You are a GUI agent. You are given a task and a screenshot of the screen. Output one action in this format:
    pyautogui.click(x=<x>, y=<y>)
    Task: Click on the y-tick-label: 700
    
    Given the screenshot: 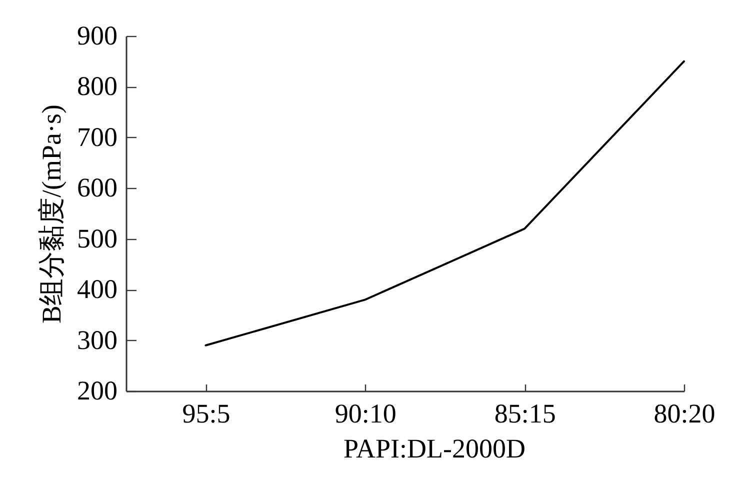 What is the action you would take?
    pyautogui.click(x=97, y=137)
    